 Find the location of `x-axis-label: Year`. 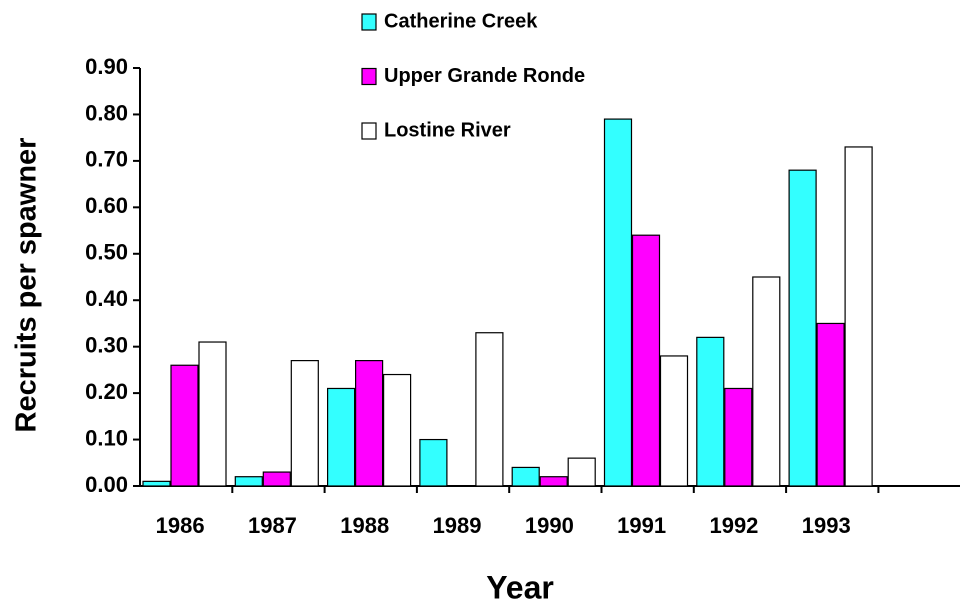

x-axis-label: Year is located at coordinates (520, 587).